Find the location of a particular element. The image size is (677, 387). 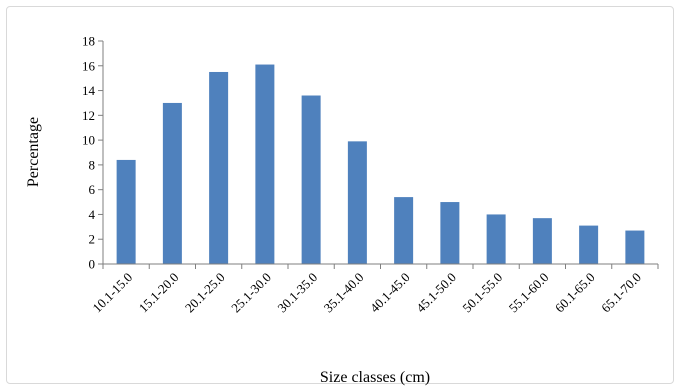

y-axis-ticks: 0 2 4 6 8 10 12 14 16 18 is located at coordinates (92, 153).